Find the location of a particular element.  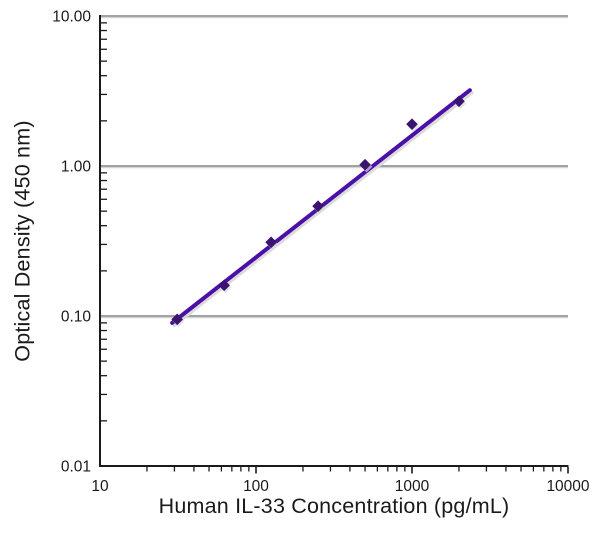

y-tick-label: 1.00 is located at coordinates (76, 167).